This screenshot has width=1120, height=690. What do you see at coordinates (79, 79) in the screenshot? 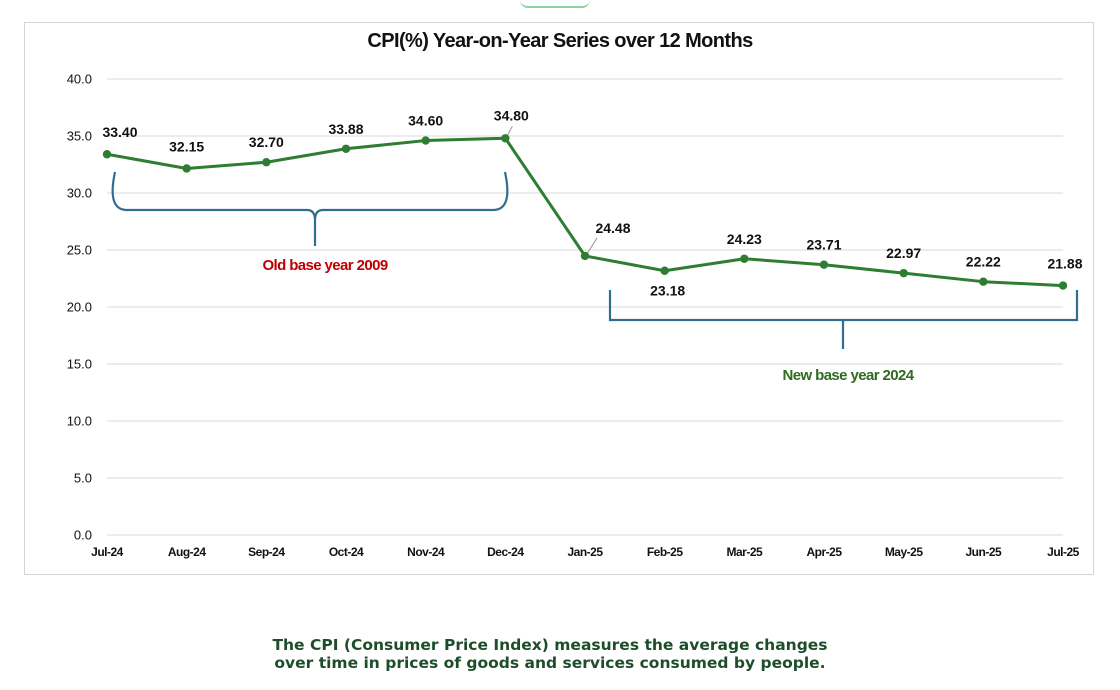
I see `y-tick-label: 40.0` at bounding box center [79, 79].